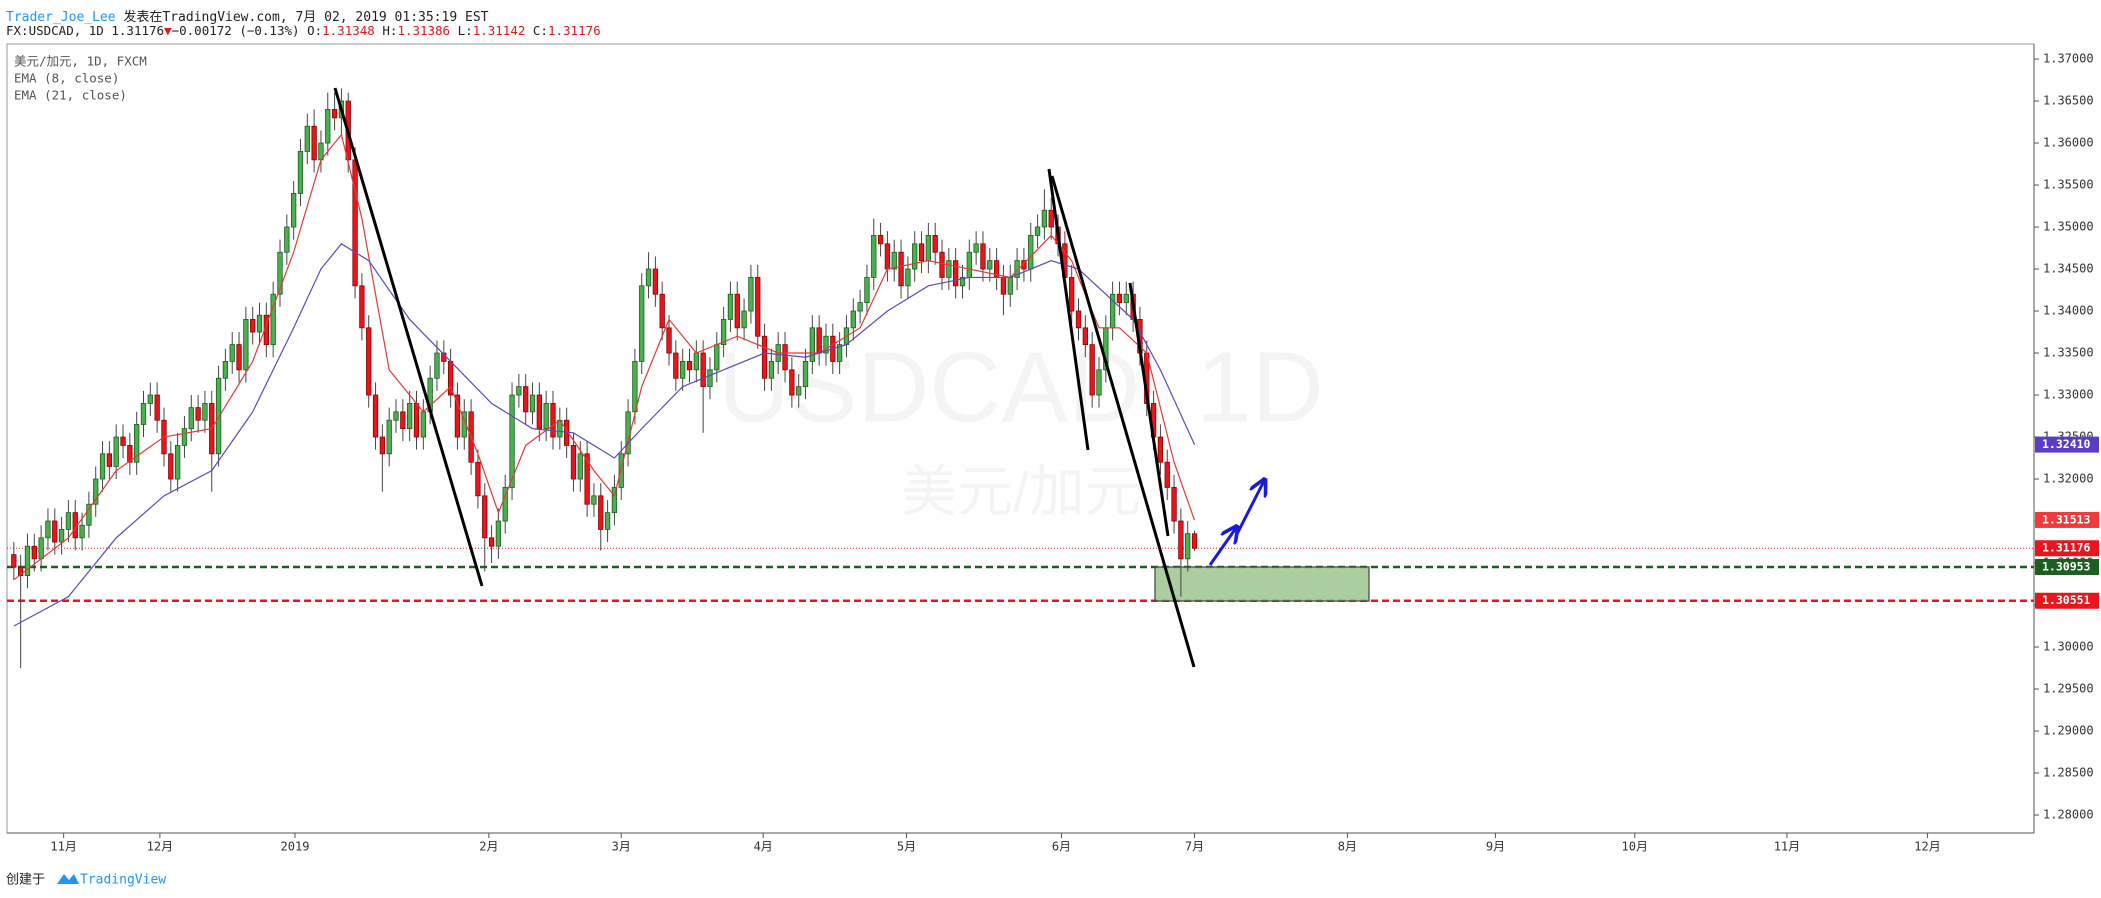  Describe the element at coordinates (1222, 547) in the screenshot. I see `arrow` at that location.